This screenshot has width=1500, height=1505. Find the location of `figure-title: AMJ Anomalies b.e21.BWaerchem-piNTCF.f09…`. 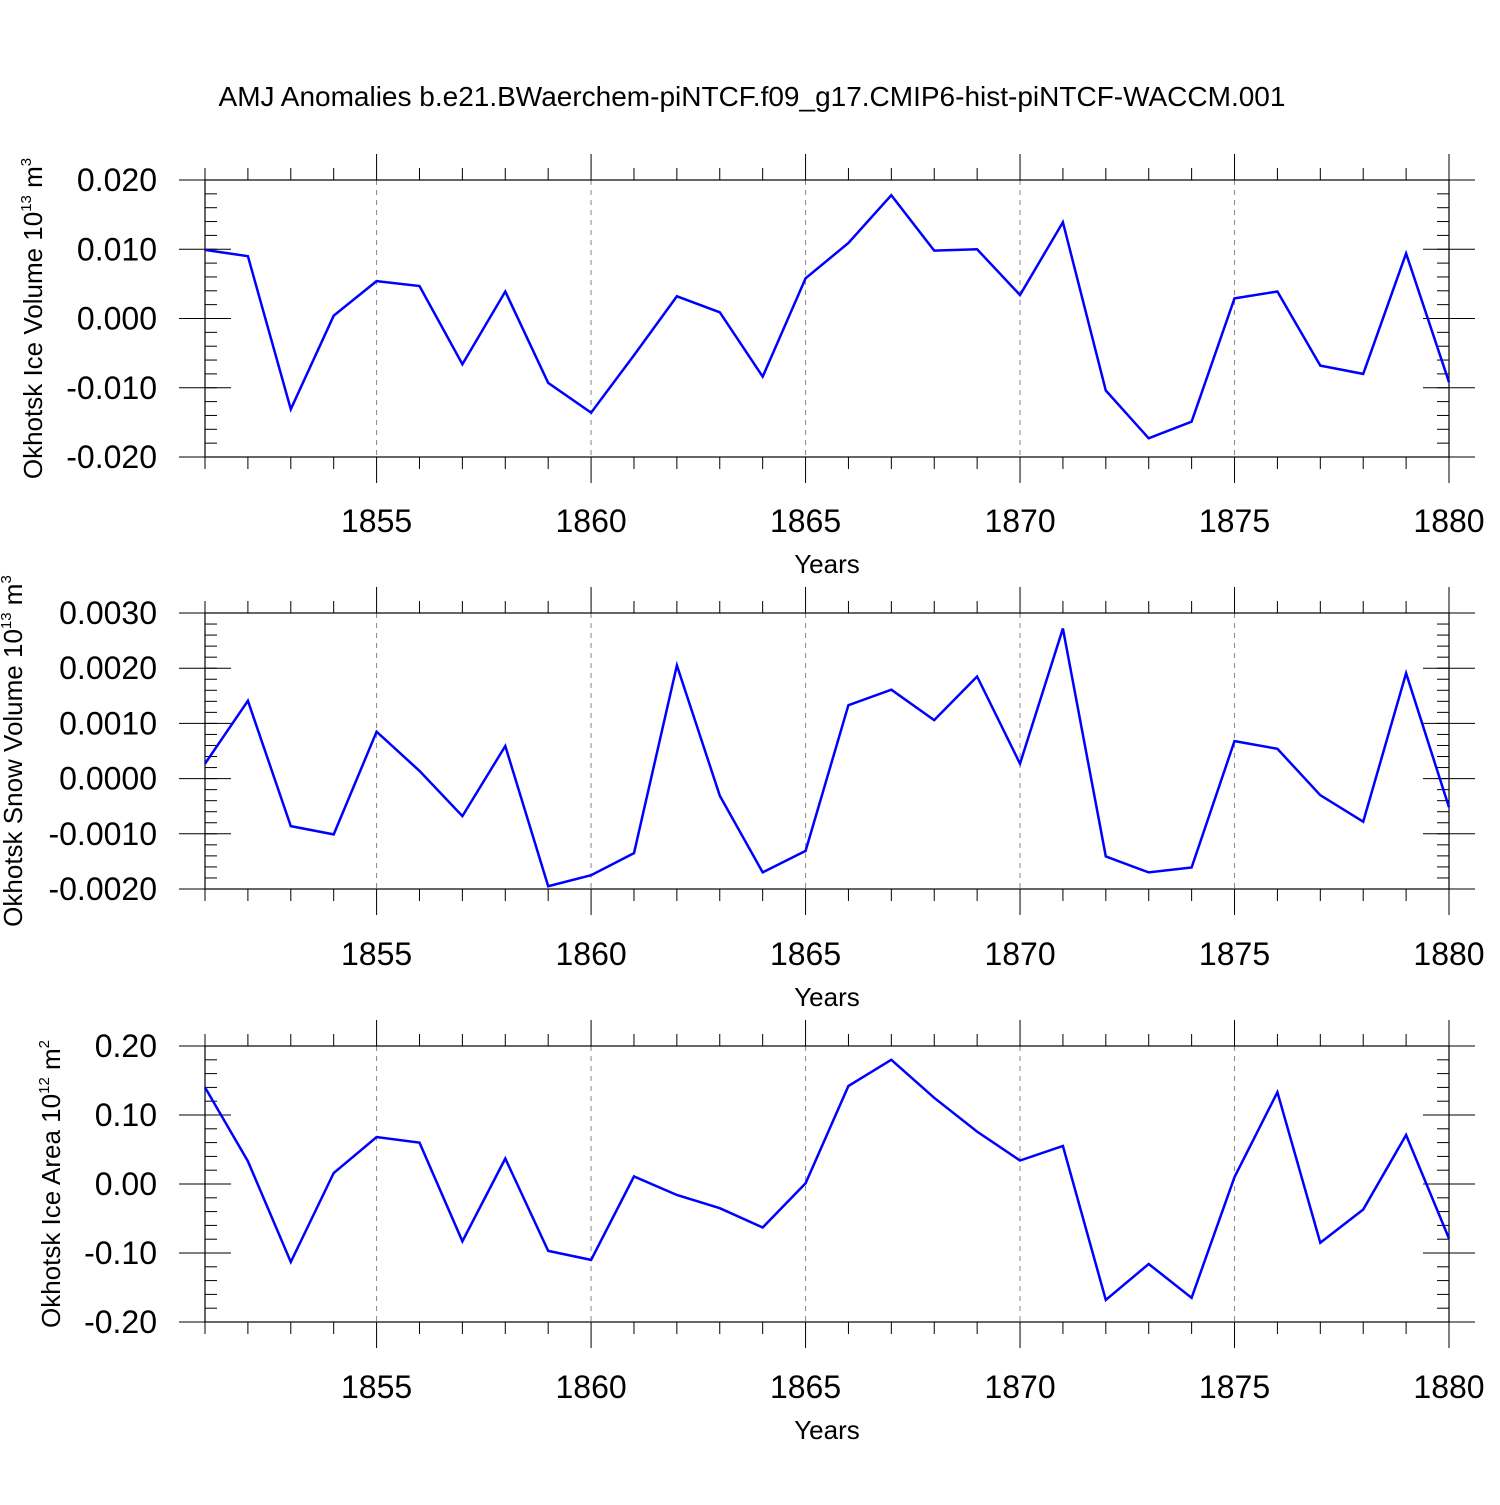

figure-title: AMJ Anomalies b.e21.BWaerchem-piNTCF.f09… is located at coordinates (752, 96).